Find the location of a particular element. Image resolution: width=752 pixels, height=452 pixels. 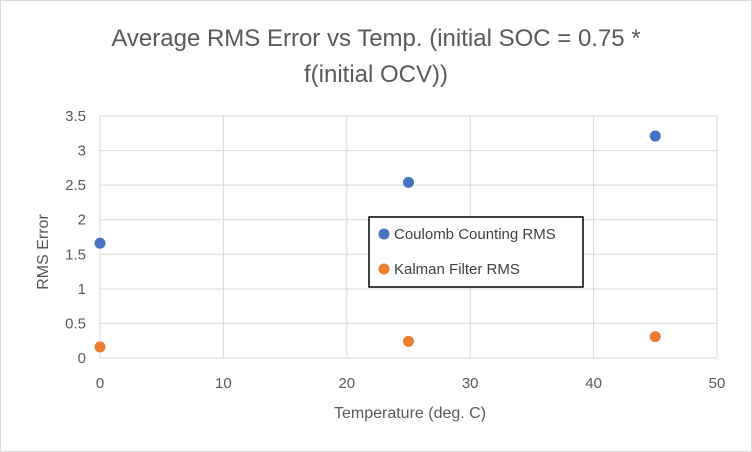

legend: Coulomb Counting RMS Kalman Filter RMS is located at coordinates (476, 252).